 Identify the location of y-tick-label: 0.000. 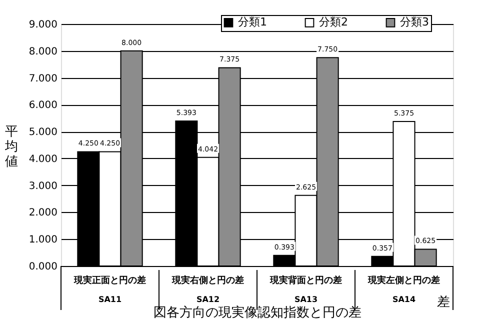
(43, 267).